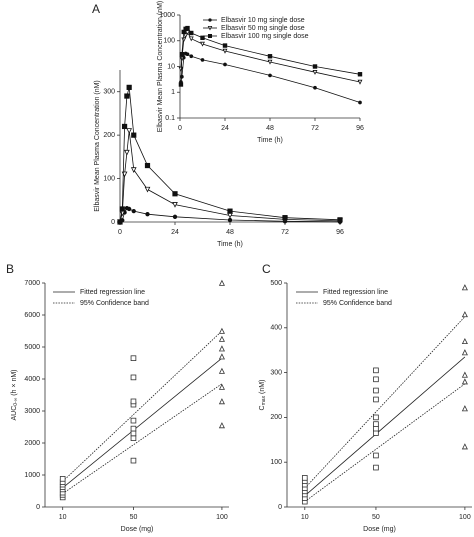 This screenshot has width=474, height=537. I want to click on y-tick-label: 1, so click(173, 92).